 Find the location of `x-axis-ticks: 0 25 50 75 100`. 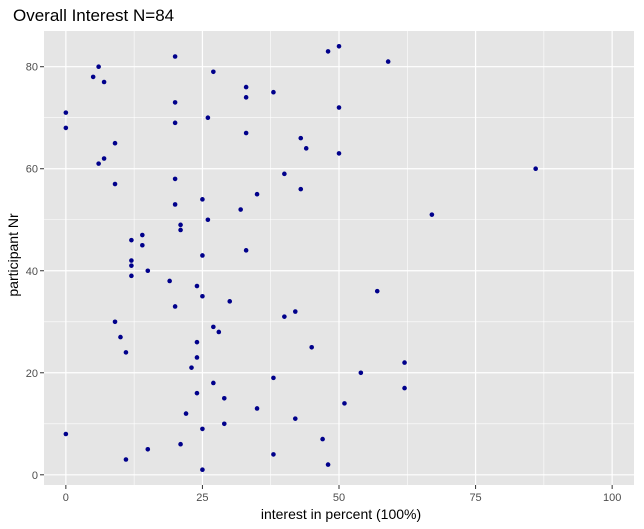

x-axis-ticks: 0 25 50 75 100 is located at coordinates (342, 494).